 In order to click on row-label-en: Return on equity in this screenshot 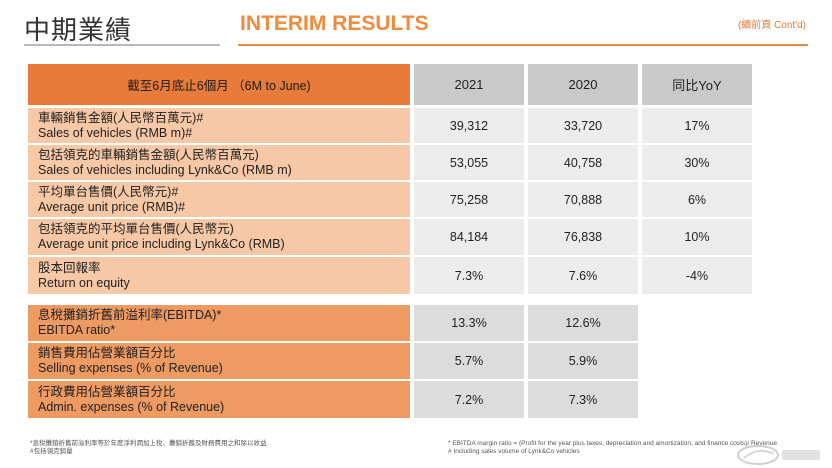, I will do `click(84, 282)`.